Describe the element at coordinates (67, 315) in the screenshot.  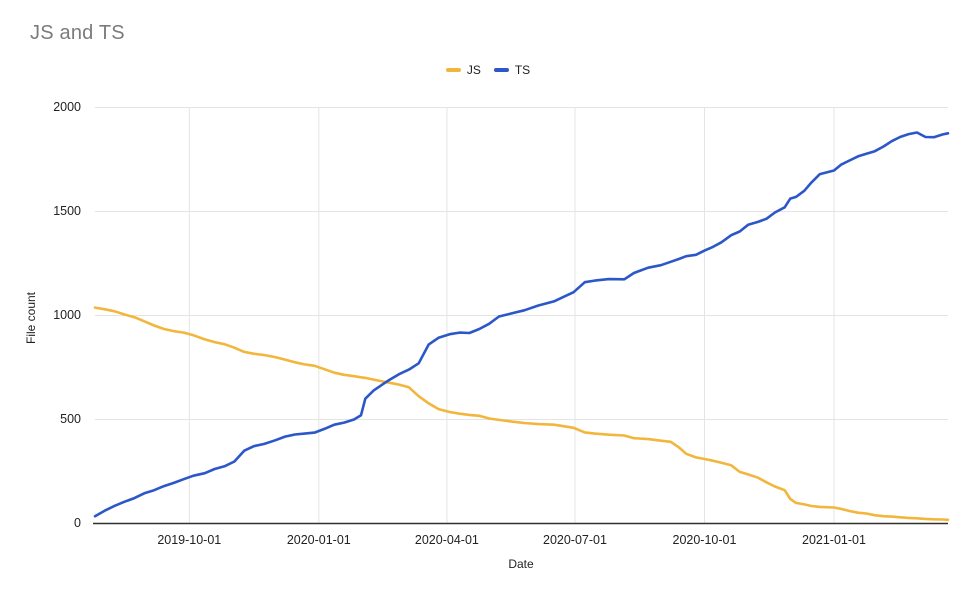
I see `y-tick-label: 1000` at that location.